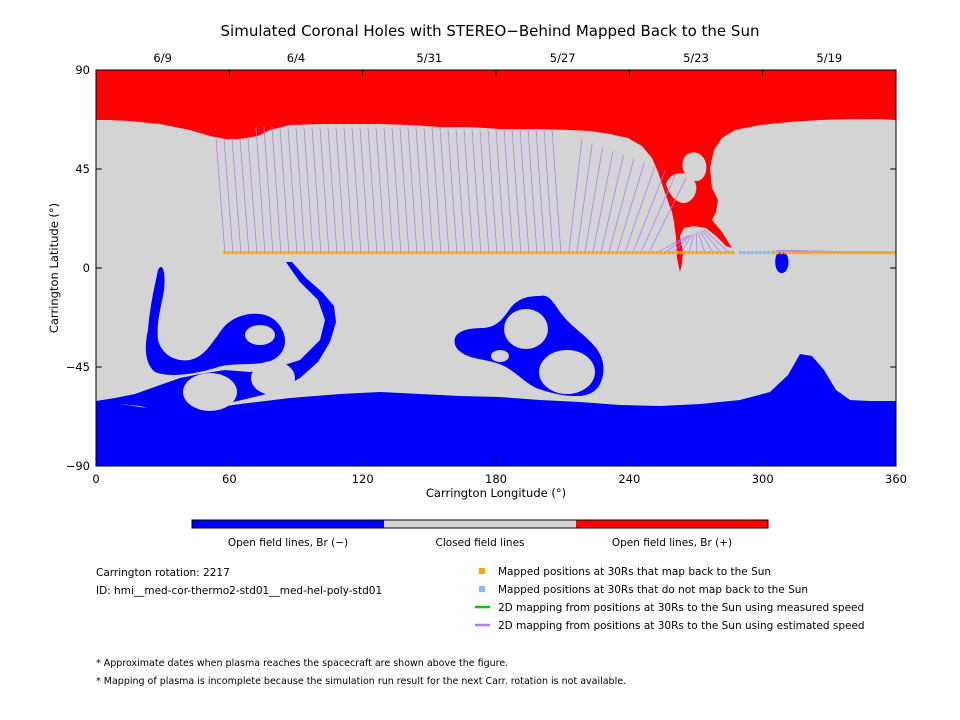 This screenshot has width=960, height=720. Describe the element at coordinates (95, 479) in the screenshot. I see `x-tick-label: 0` at that location.